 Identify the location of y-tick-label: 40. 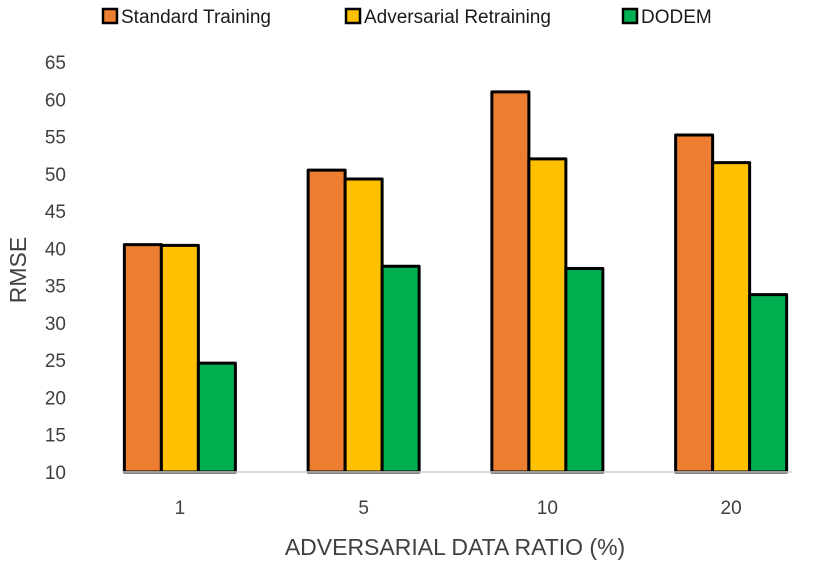
(55, 249).